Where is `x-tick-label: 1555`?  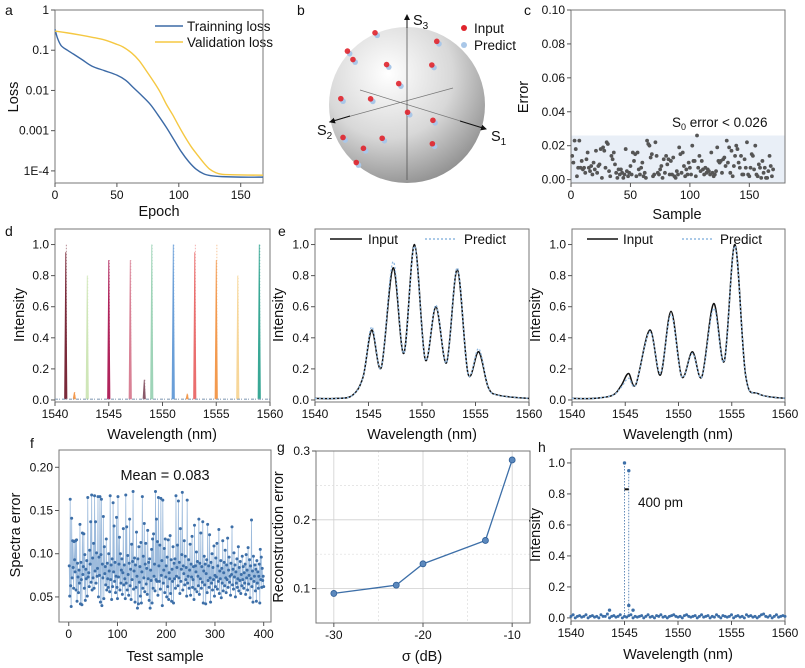
x-tick-label: 1555 is located at coordinates (216, 414).